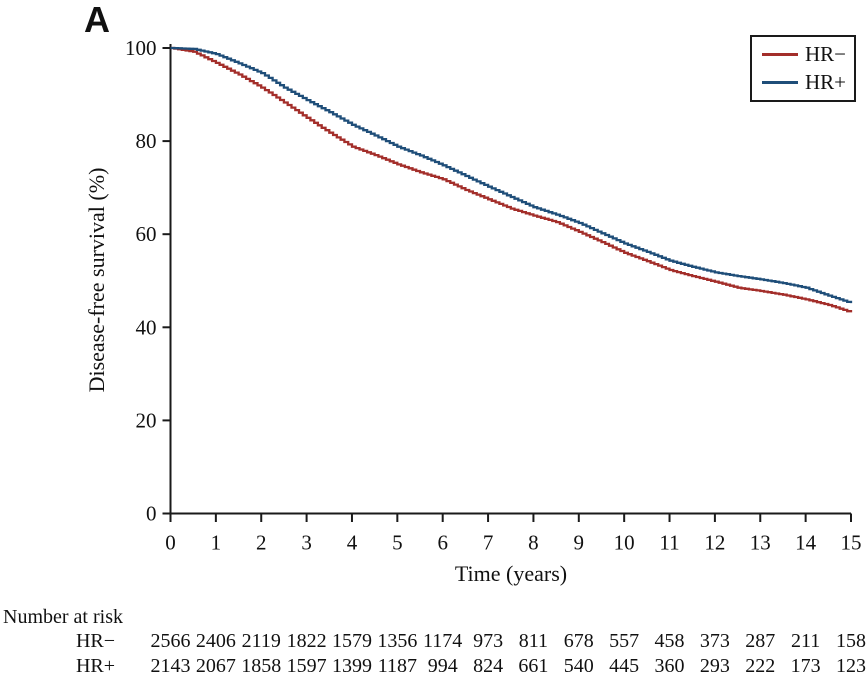 The image size is (866, 690). What do you see at coordinates (215, 666) in the screenshot?
I see `risk-count: 2067` at bounding box center [215, 666].